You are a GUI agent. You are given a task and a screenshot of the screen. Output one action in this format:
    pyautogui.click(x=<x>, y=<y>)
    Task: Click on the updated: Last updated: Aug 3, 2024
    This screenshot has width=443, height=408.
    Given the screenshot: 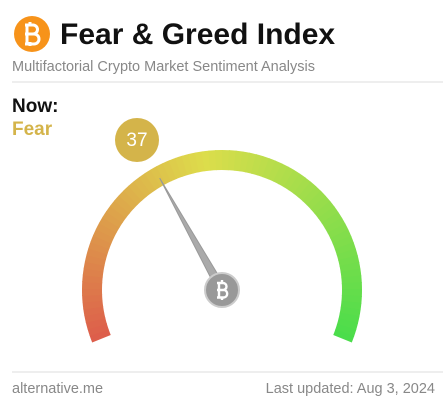 What is the action you would take?
    pyautogui.click(x=350, y=389)
    